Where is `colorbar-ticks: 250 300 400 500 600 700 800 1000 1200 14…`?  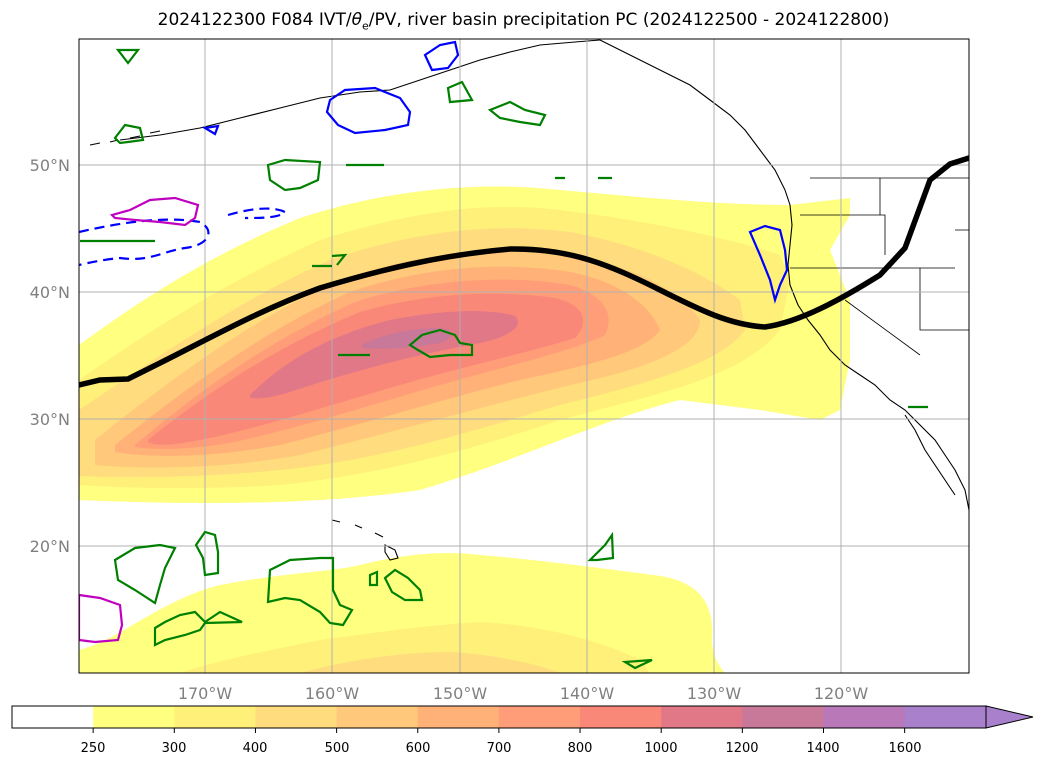 colorbar-ticks: 250 300 400 500 600 700 800 1000 1200 14… is located at coordinates (501, 742).